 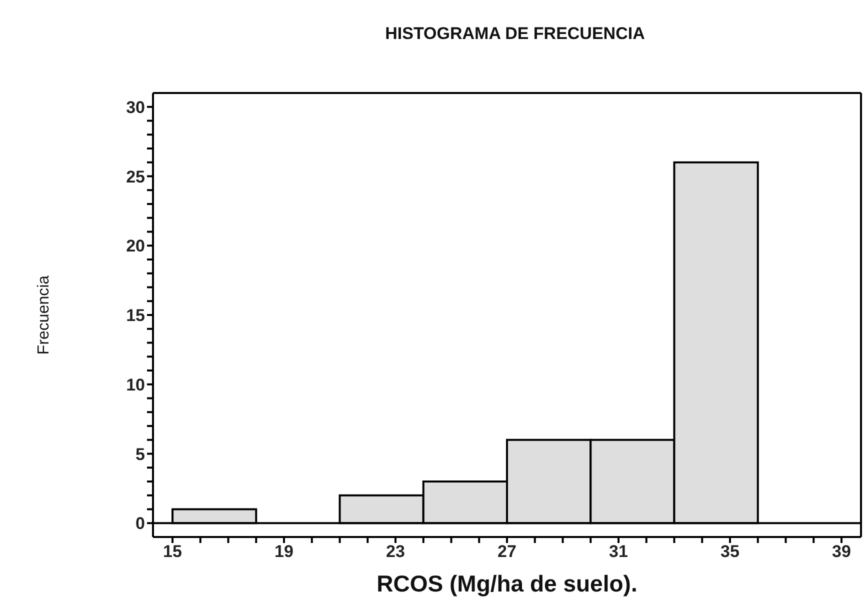 I want to click on y-tick-label: 15, so click(x=135, y=316).